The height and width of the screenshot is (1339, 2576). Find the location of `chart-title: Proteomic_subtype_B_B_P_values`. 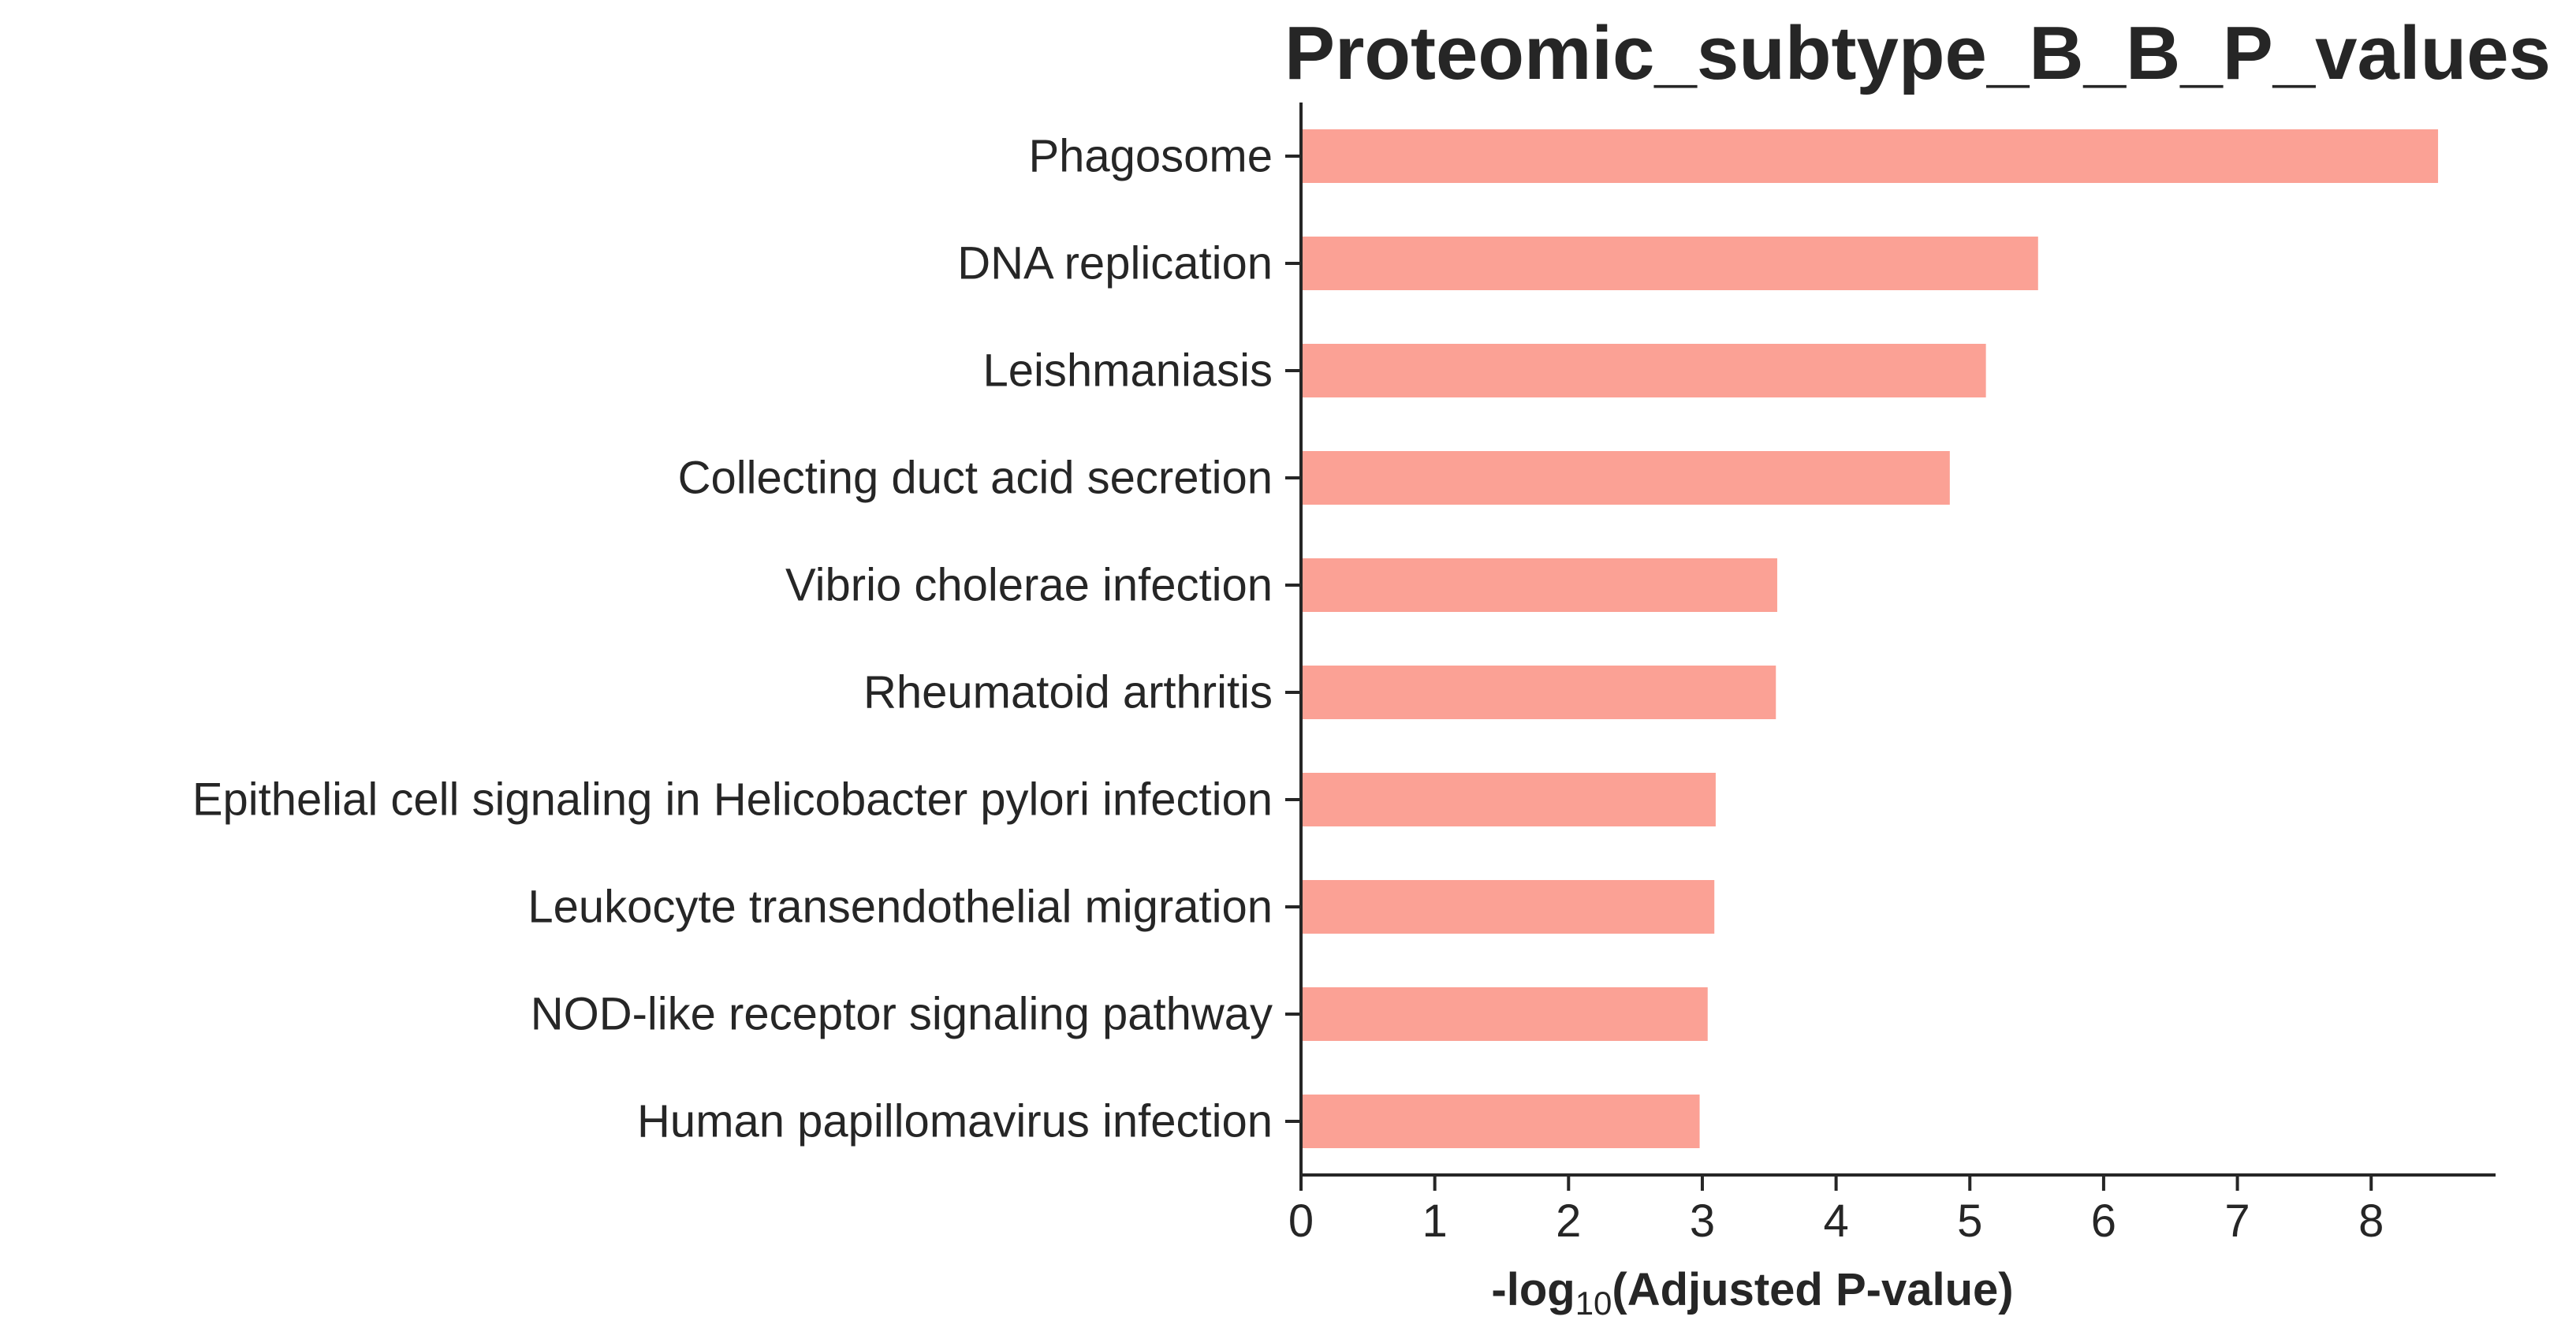

chart-title: Proteomic_subtype_B_B_P_values is located at coordinates (1917, 53).